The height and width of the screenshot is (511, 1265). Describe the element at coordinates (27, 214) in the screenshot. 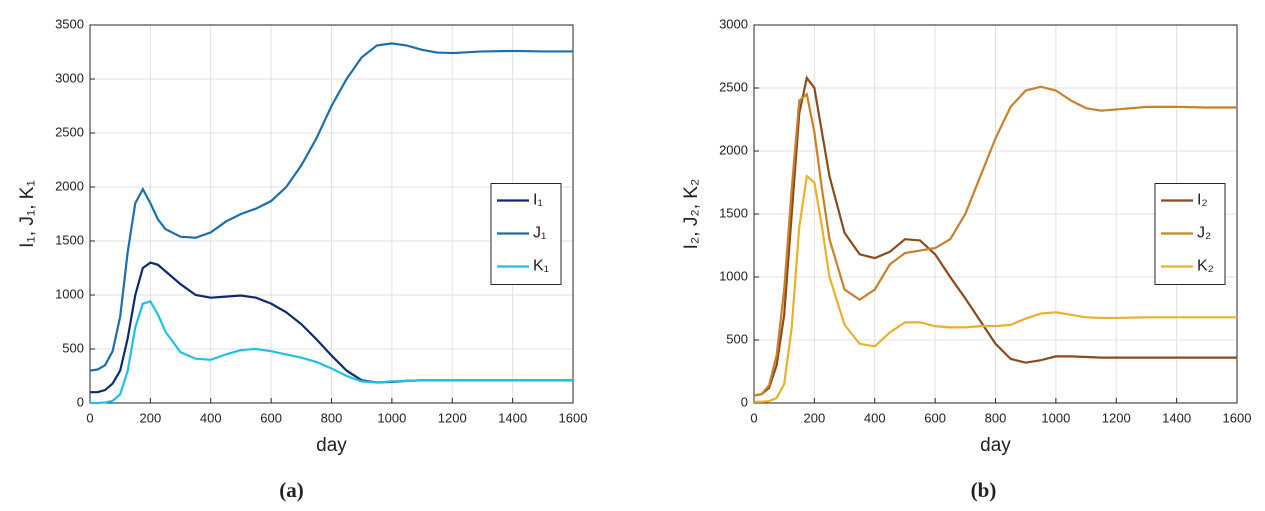

I see `y-axis-label: I₁, J₁, K₁` at that location.